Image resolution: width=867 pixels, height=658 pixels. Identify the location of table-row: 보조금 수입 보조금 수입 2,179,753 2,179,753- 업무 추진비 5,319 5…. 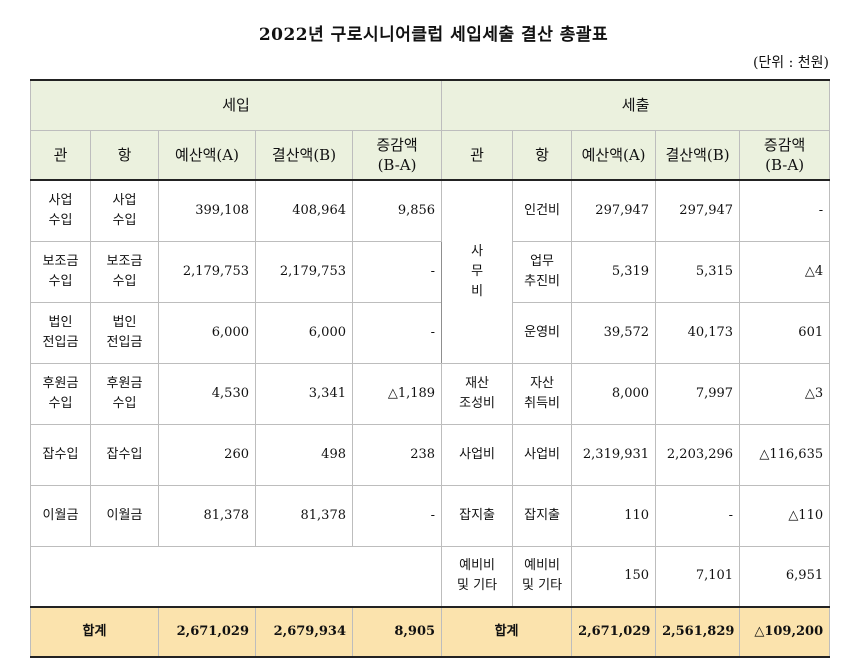
(430, 271).